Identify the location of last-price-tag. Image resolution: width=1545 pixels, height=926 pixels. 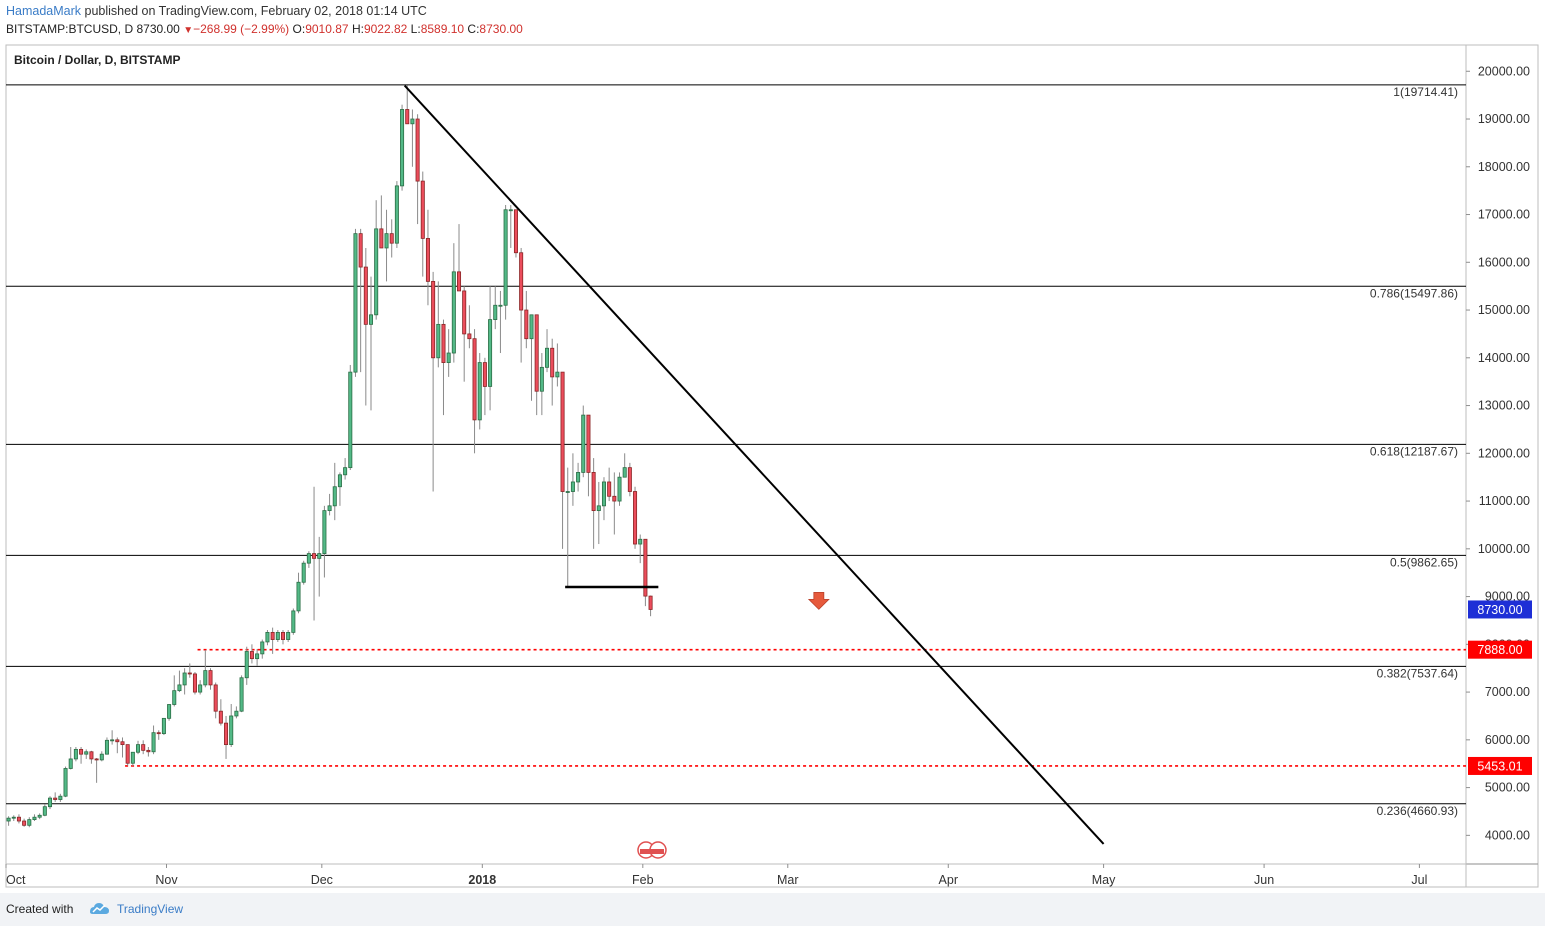
(1500, 609).